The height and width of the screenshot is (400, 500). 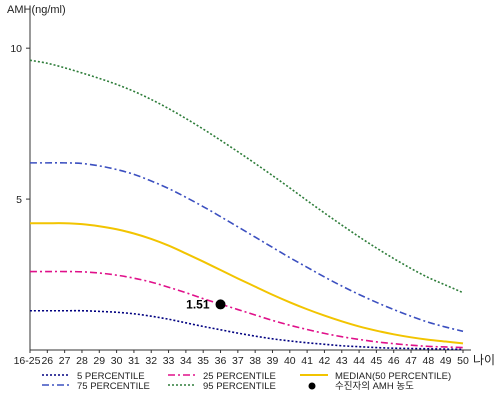 What do you see at coordinates (247, 330) in the screenshot?
I see `series-line` at bounding box center [247, 330].